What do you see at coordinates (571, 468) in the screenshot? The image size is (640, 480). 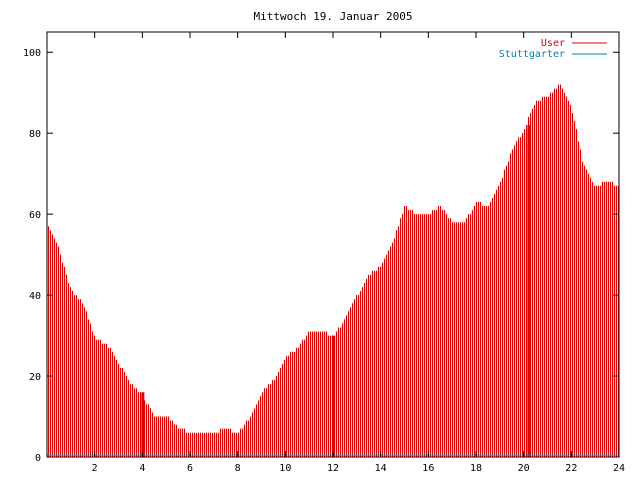 I see `x-tick-label: 22` at bounding box center [571, 468].